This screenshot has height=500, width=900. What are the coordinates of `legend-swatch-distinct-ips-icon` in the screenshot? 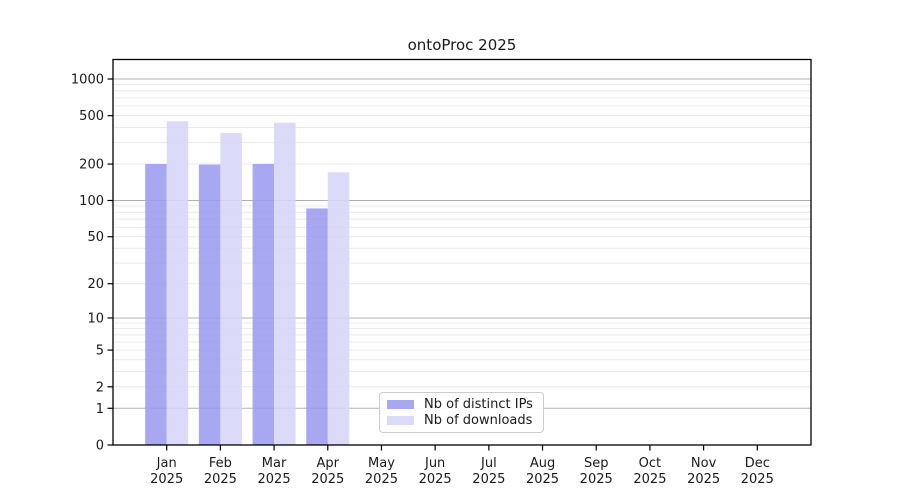 It's located at (400, 404).